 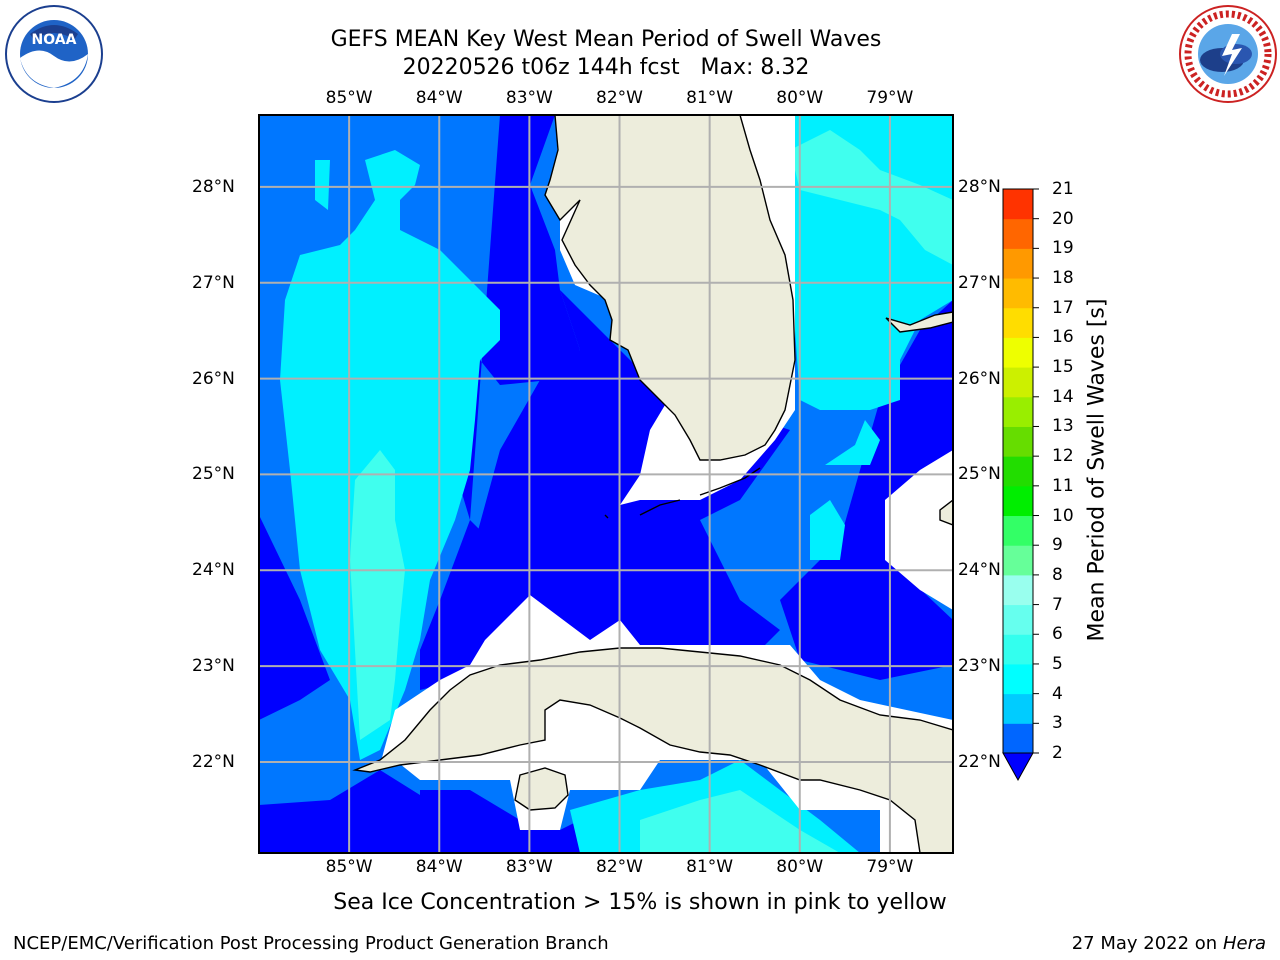 I want to click on colorbar-tick-label: 6, so click(x=1057, y=634).